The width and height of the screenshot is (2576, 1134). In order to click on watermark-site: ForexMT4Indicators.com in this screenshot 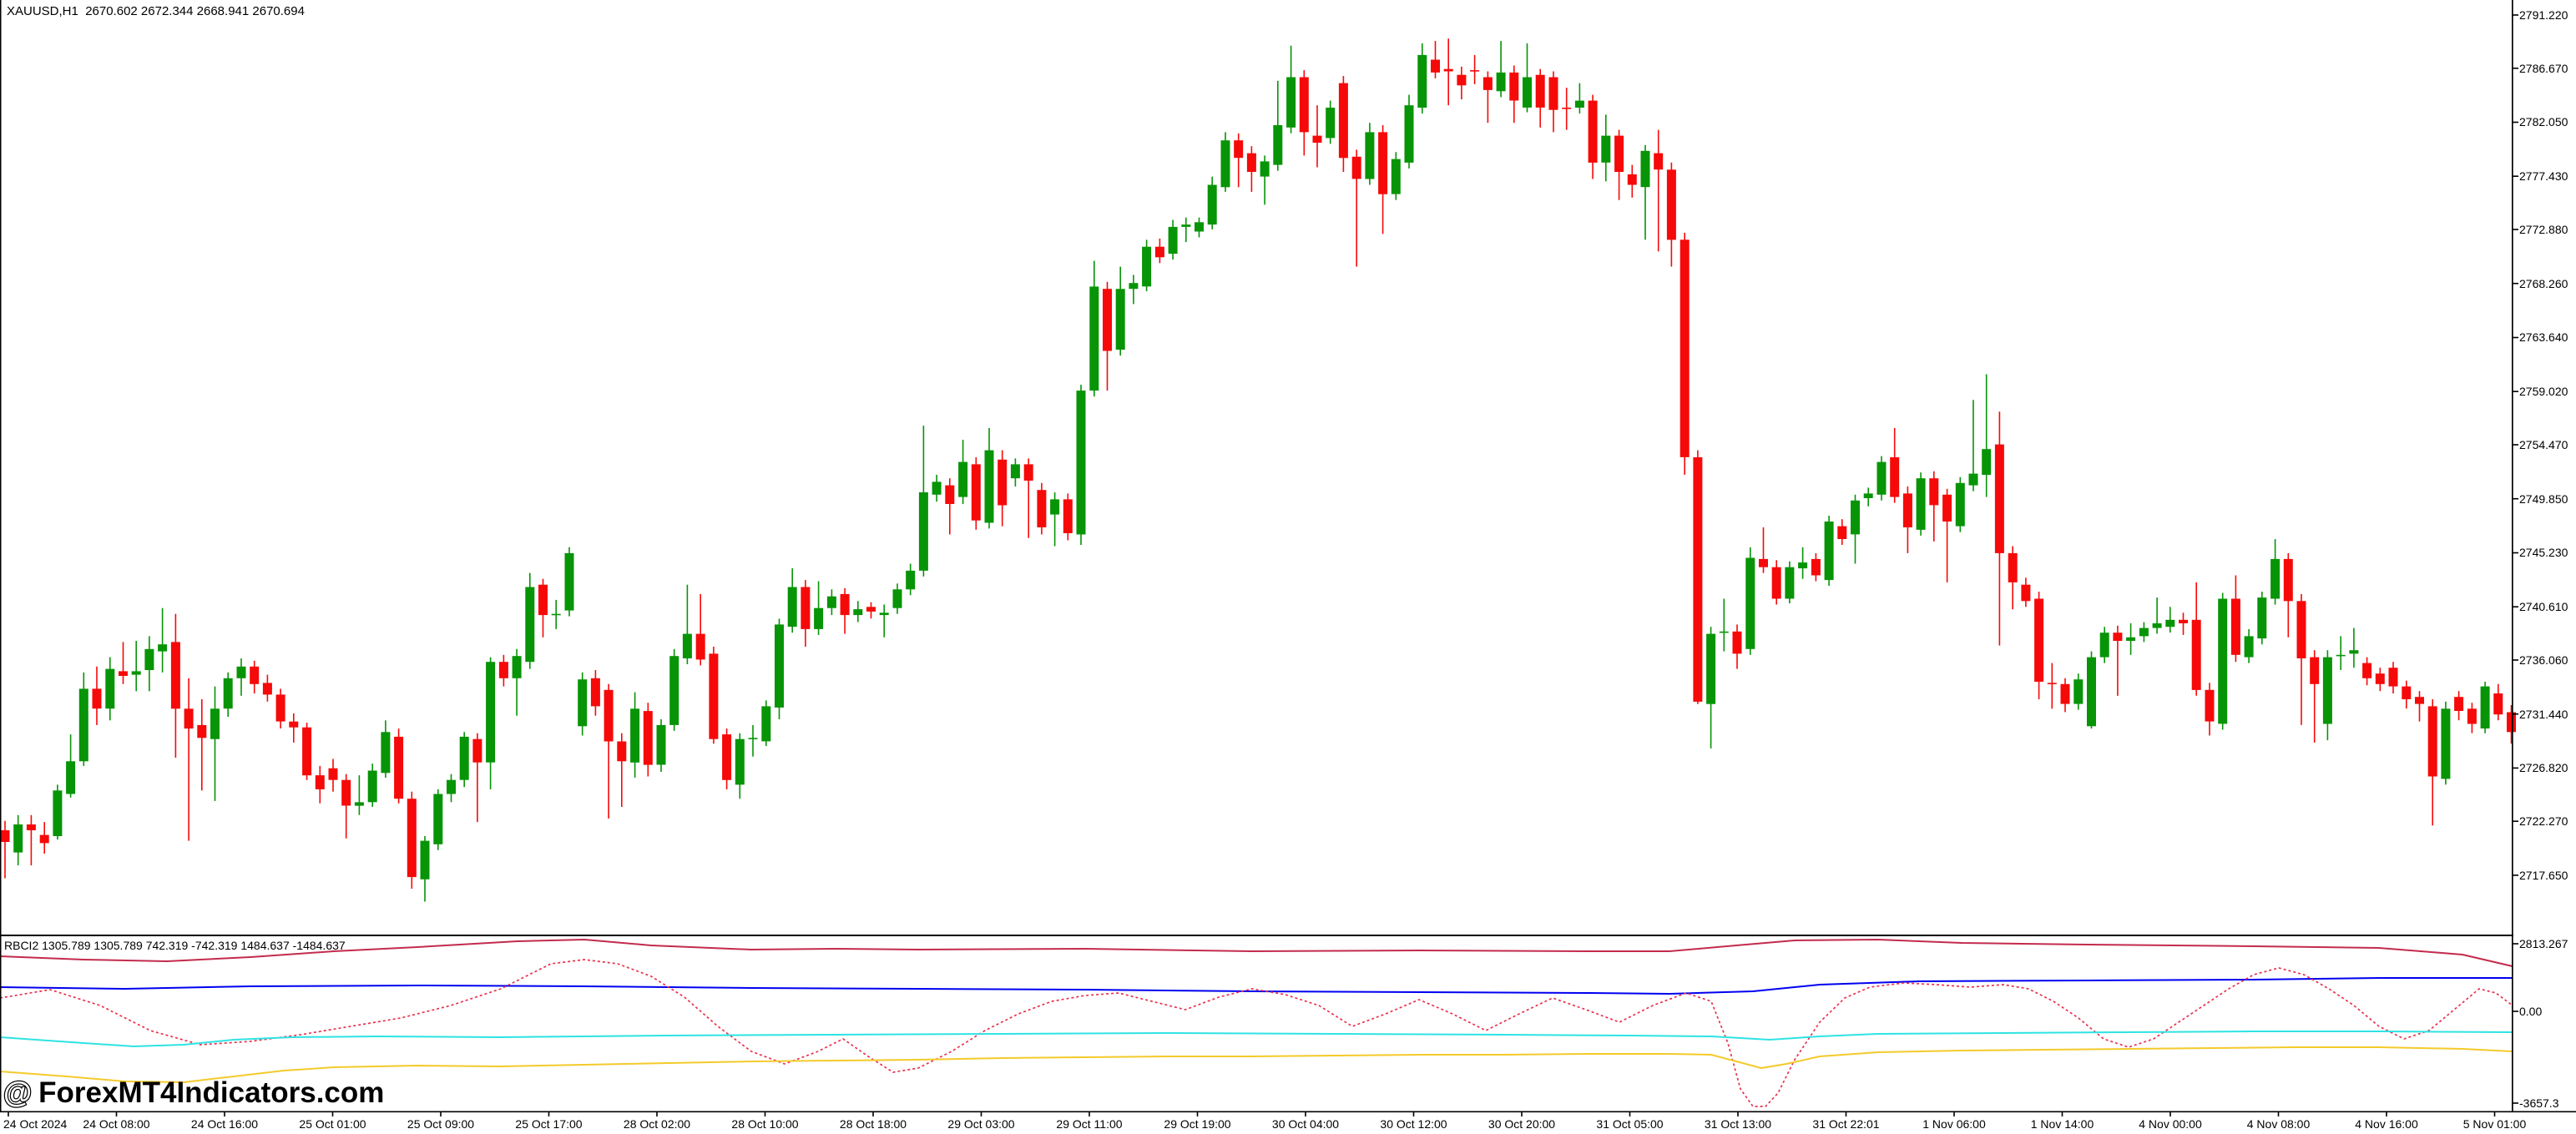, I will do `click(211, 1092)`.